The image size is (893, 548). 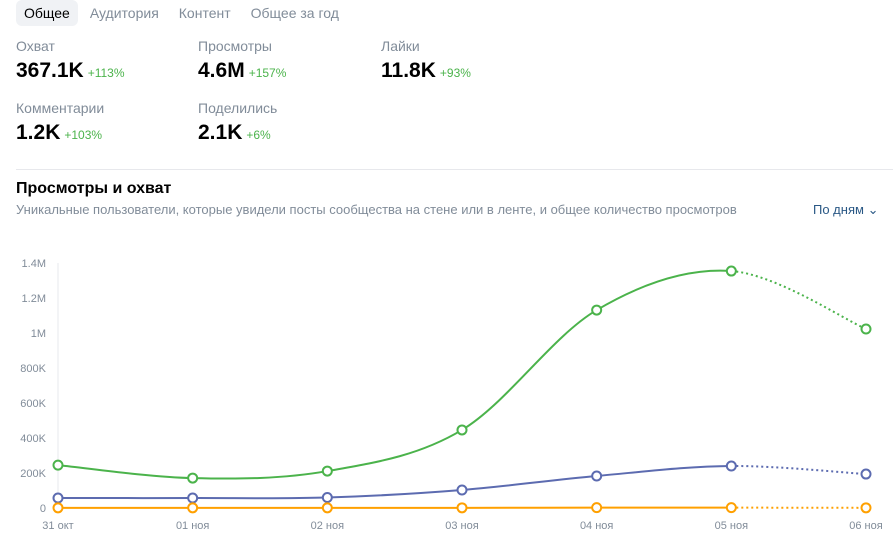 I want to click on divider, so click(x=454, y=169).